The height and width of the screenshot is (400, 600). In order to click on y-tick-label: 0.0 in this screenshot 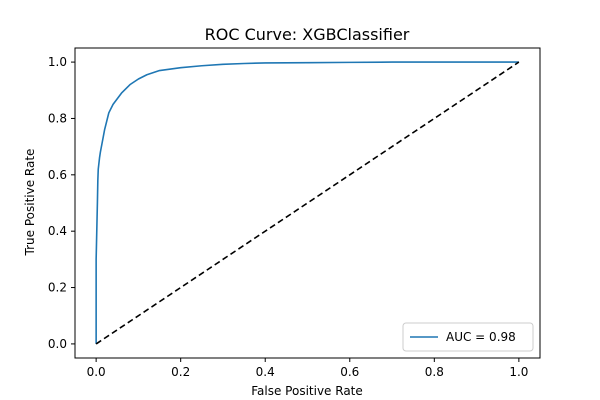, I will do `click(57, 344)`.